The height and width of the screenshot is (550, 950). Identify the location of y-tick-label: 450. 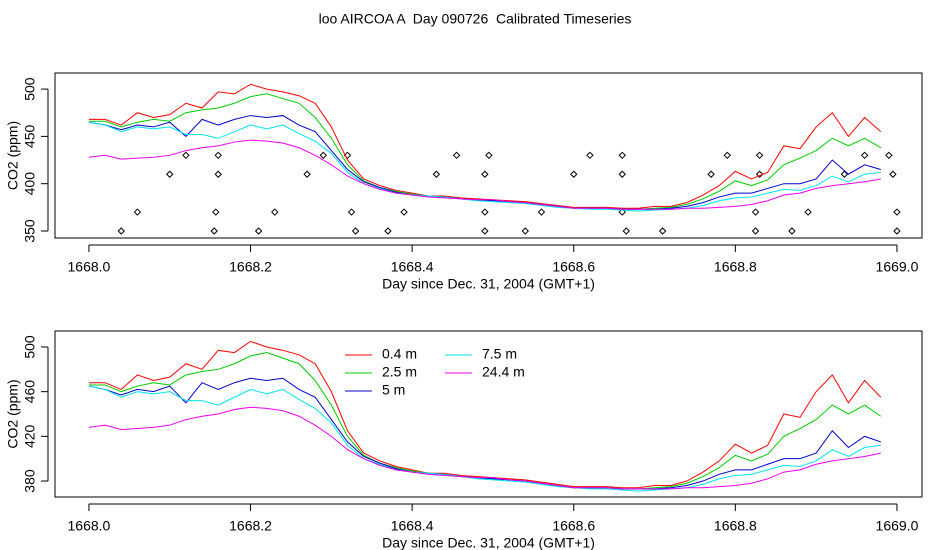
(30, 136).